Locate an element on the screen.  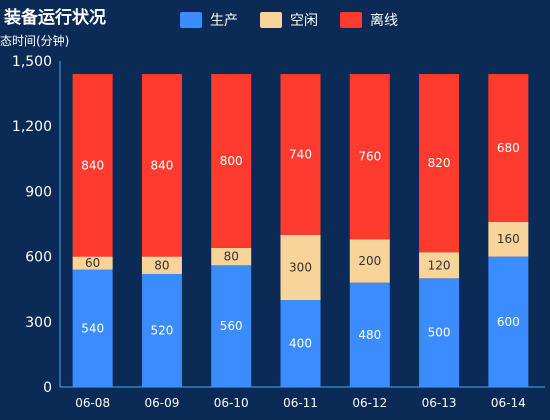
data-label-offline: 740 is located at coordinates (300, 154).